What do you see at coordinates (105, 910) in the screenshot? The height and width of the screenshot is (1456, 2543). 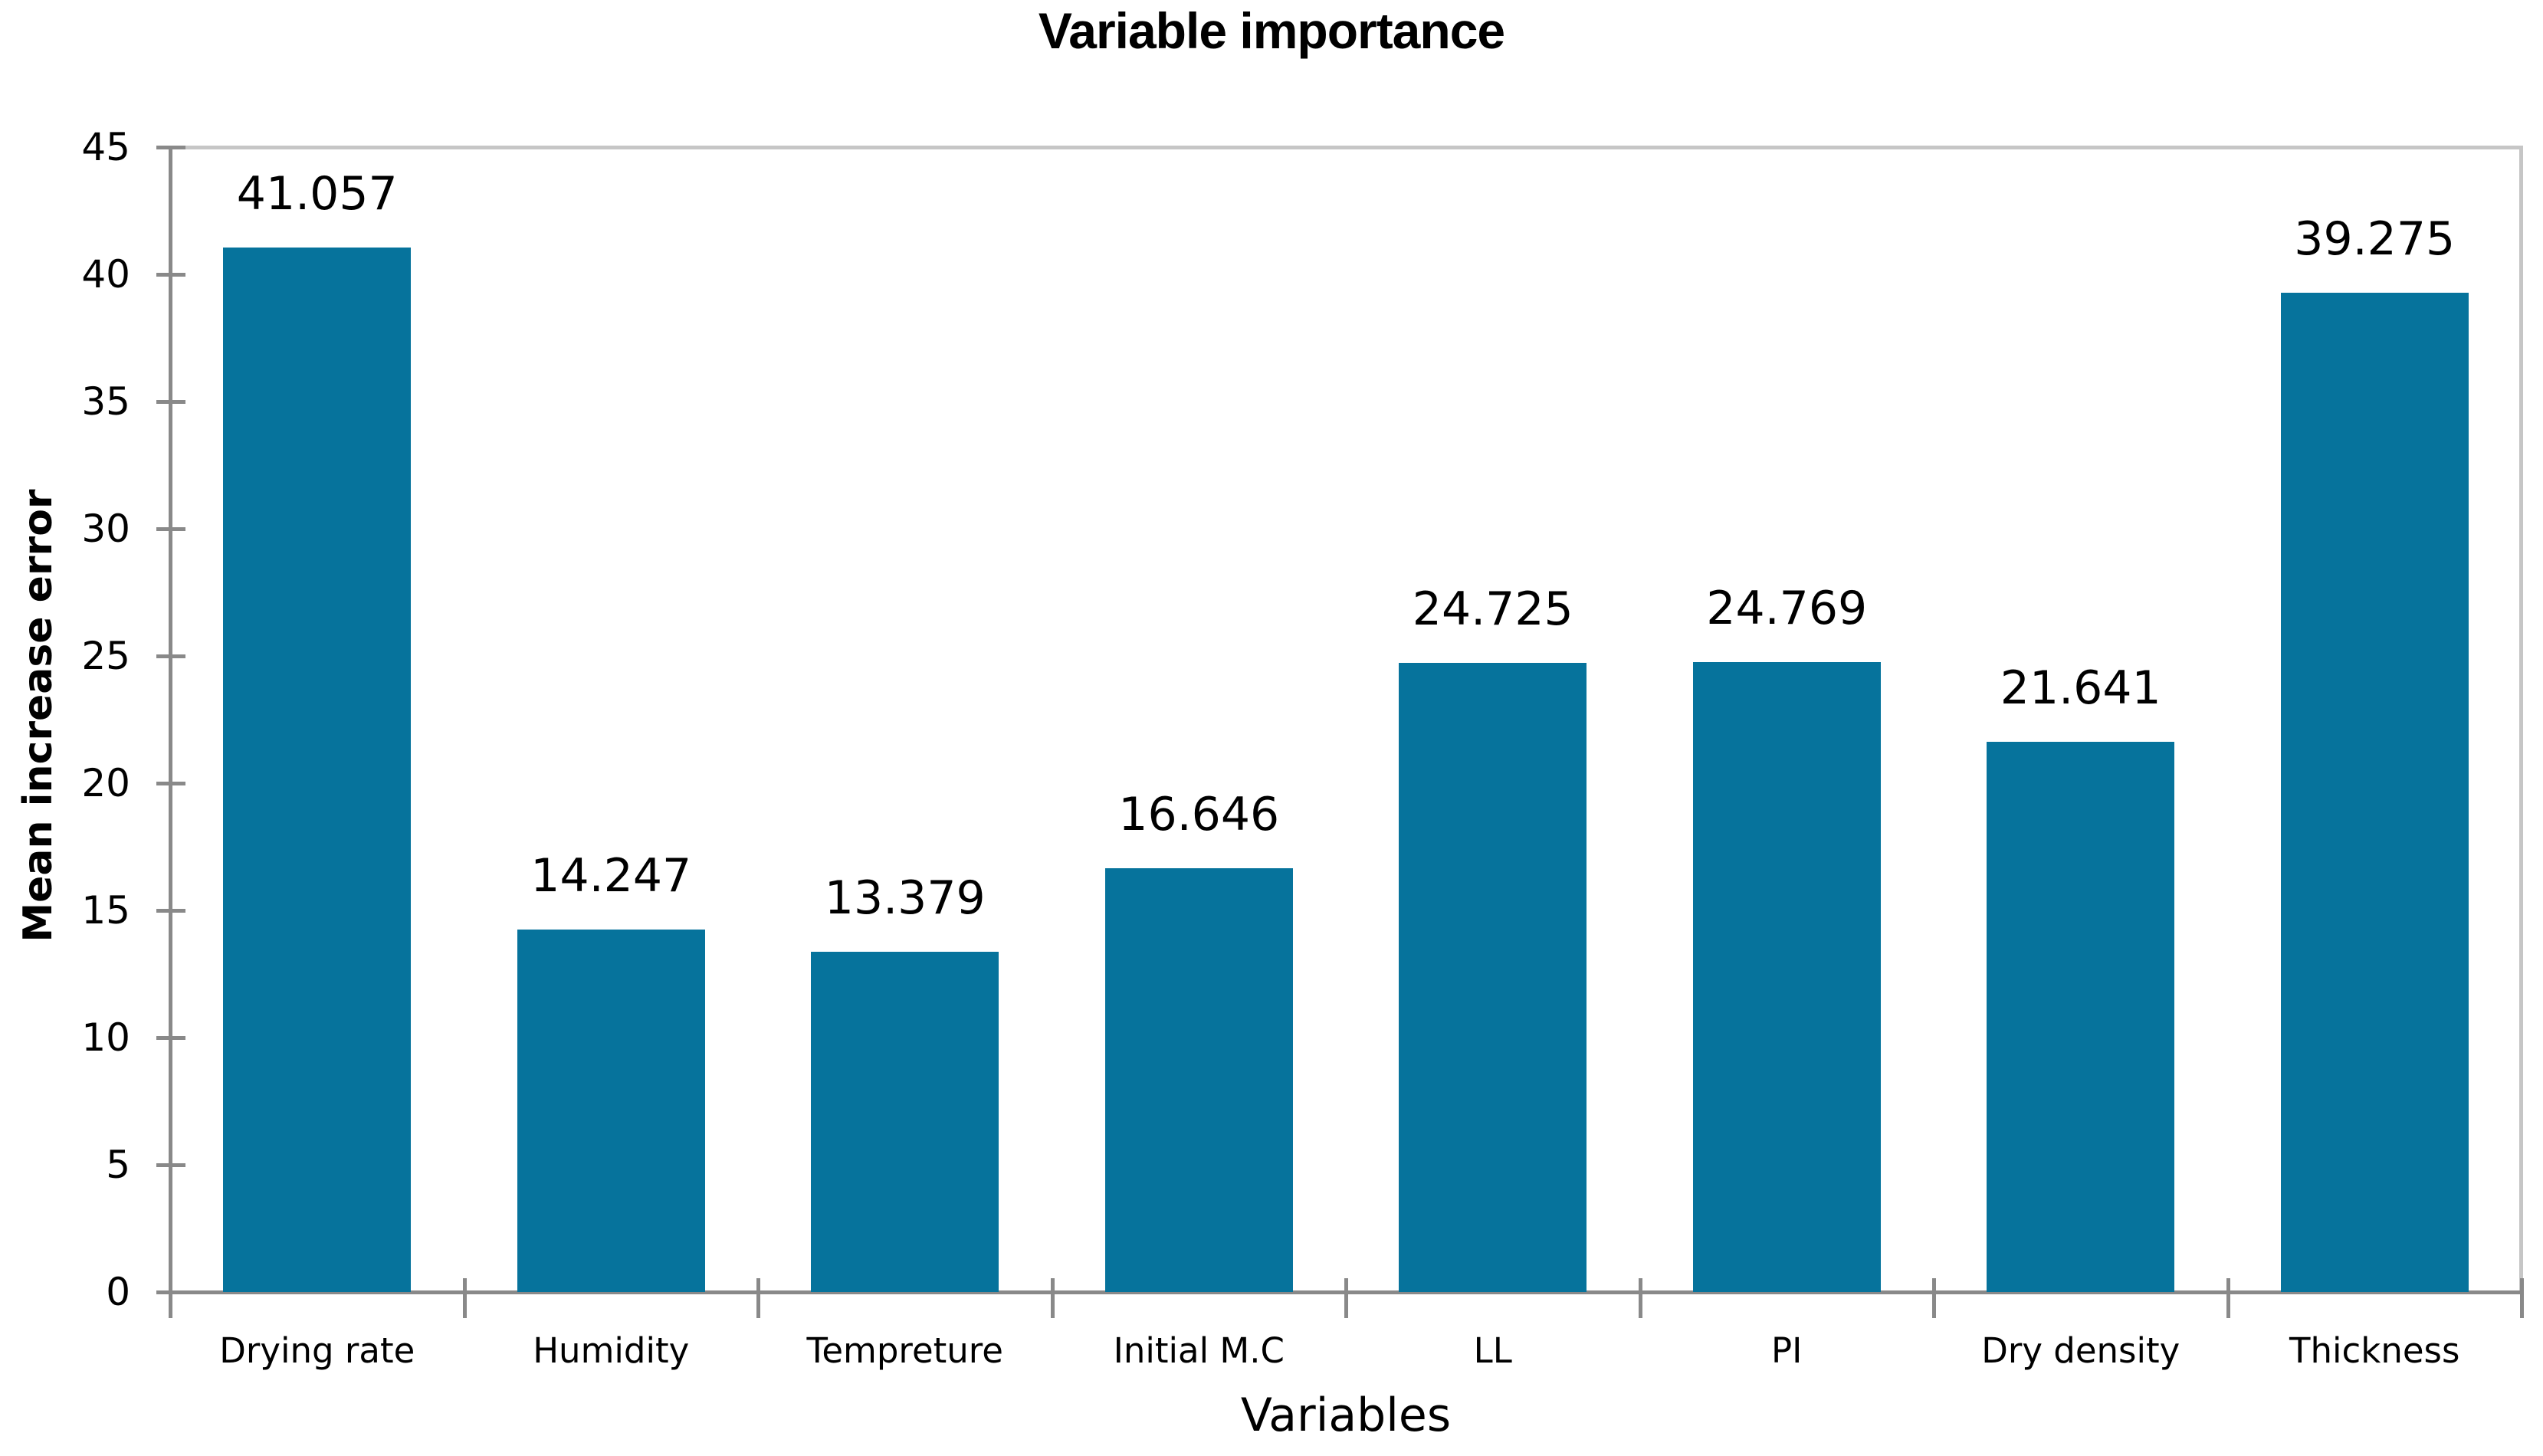 I see `y-tick-label: 15` at bounding box center [105, 910].